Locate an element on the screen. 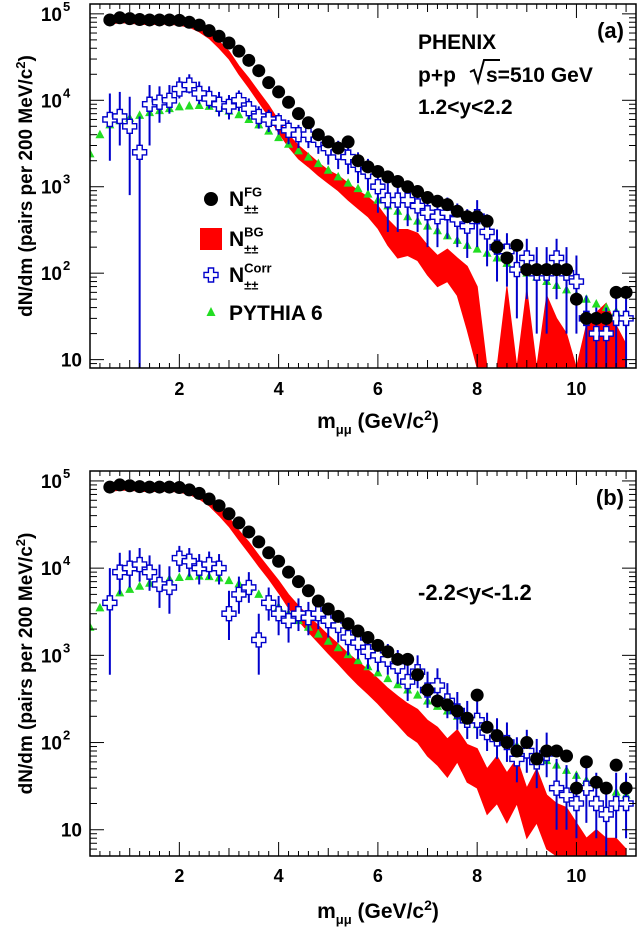  legend-corr-label-sub: ±± is located at coordinates (251, 284).